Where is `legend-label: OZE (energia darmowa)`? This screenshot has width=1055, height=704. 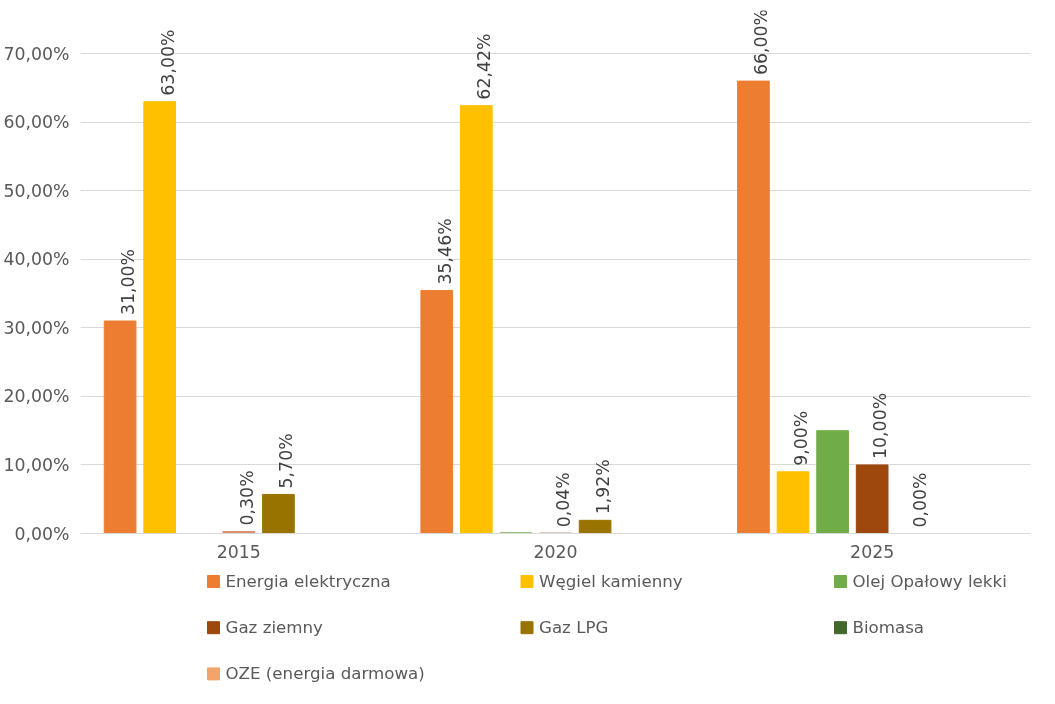
legend-label: OZE (energia darmowa) is located at coordinates (325, 674).